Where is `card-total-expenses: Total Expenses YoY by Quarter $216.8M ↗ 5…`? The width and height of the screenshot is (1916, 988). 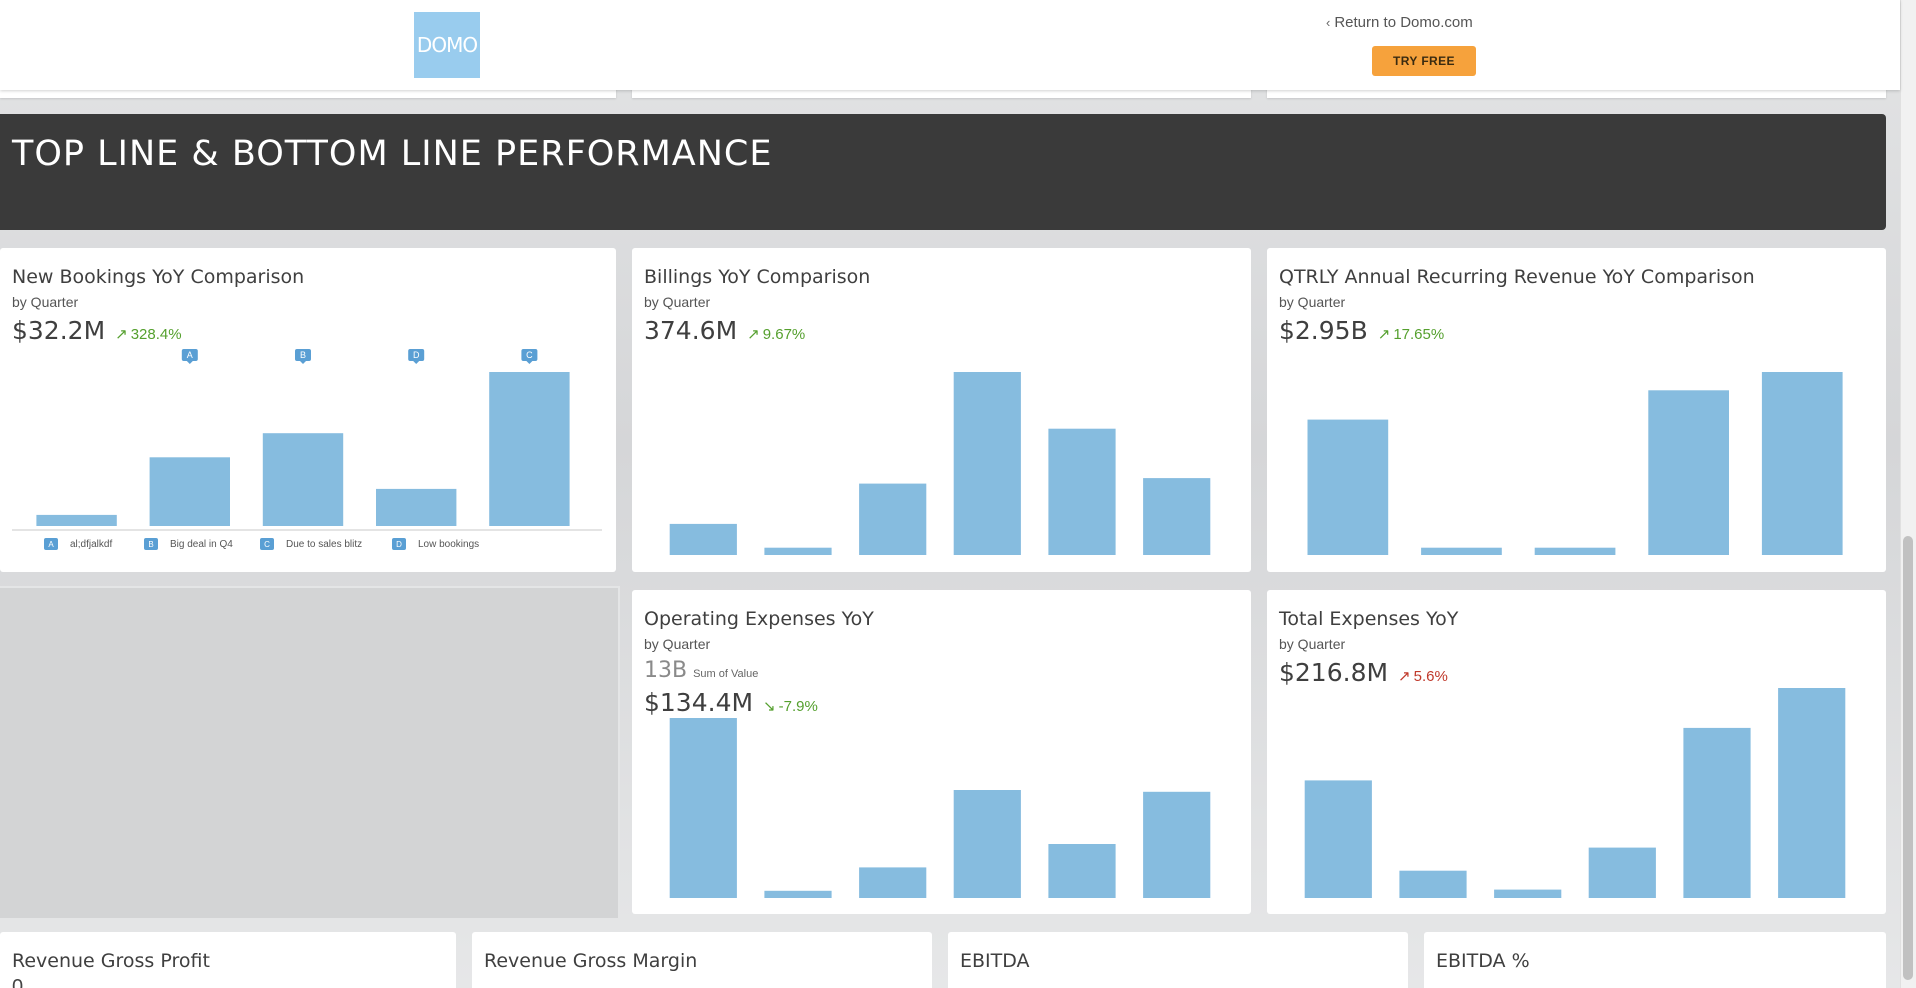 card-total-expenses: Total Expenses YoY by Quarter $216.8M ↗ 5… is located at coordinates (1576, 752).